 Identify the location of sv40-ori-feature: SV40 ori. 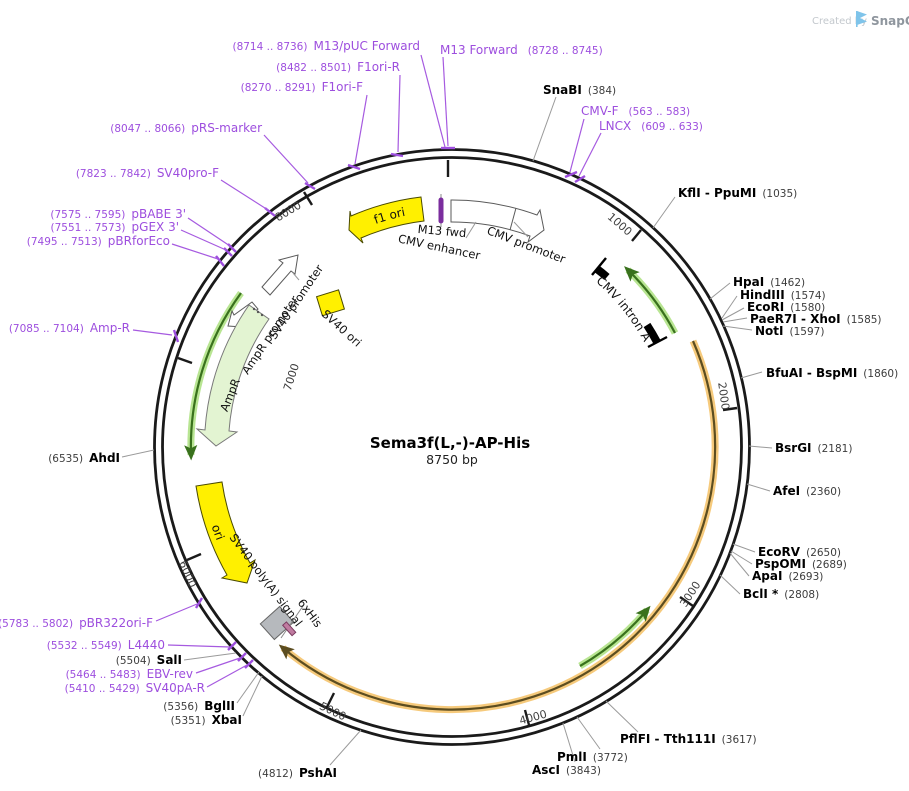
(340, 319).